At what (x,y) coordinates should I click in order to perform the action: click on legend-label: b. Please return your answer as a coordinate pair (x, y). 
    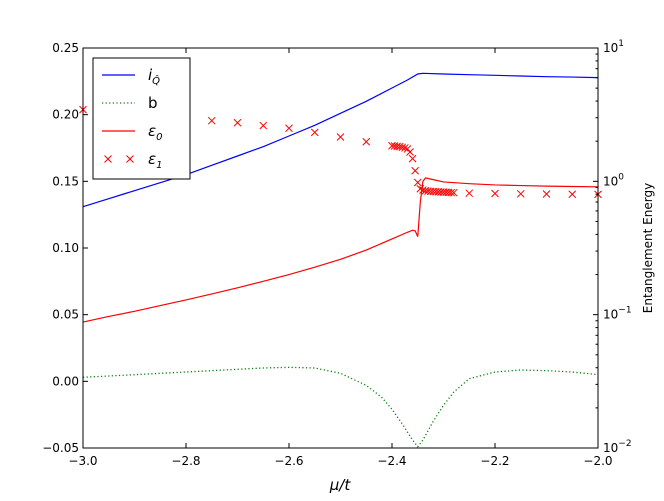
    Looking at the image, I should click on (153, 103).